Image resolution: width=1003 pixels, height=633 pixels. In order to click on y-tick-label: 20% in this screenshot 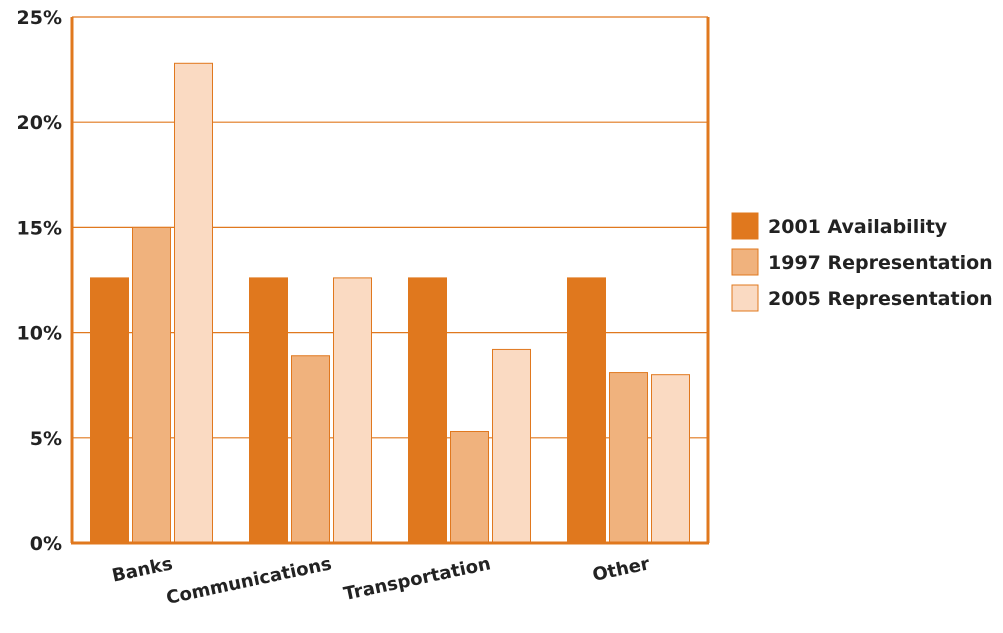, I will do `click(39, 123)`.